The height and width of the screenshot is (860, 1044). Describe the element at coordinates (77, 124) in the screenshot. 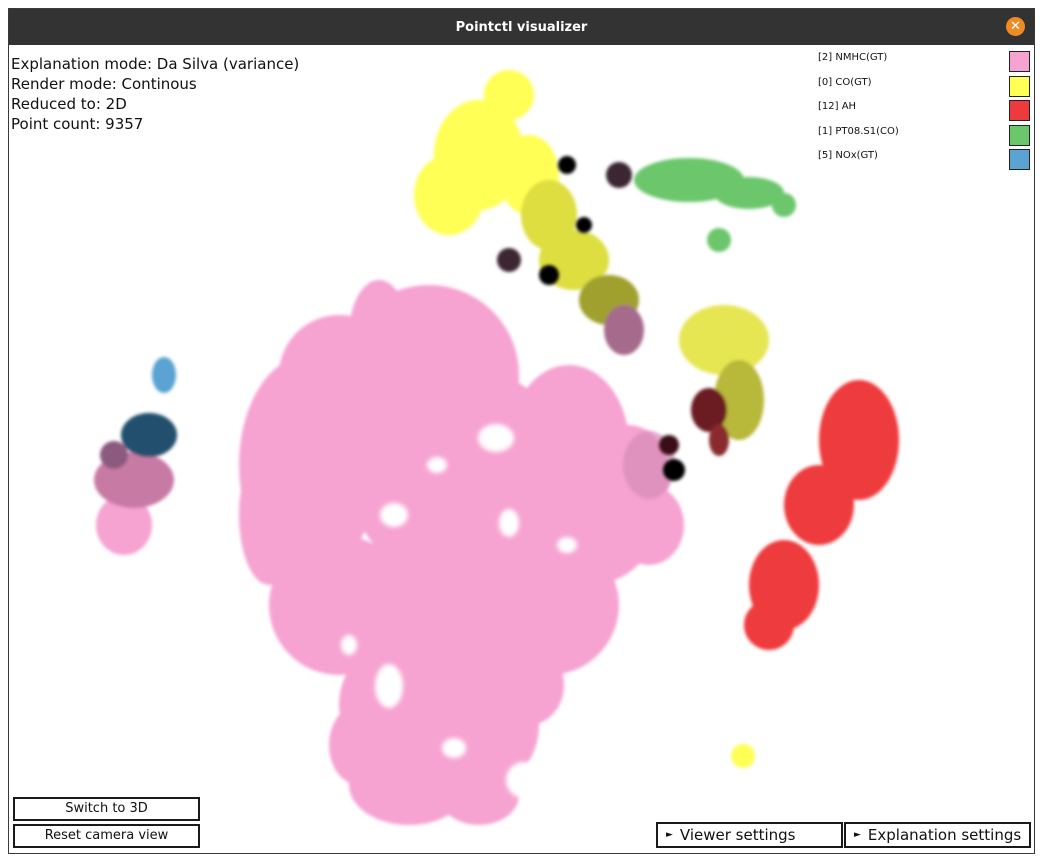

I see `point-count-text: Point count: 9357` at that location.